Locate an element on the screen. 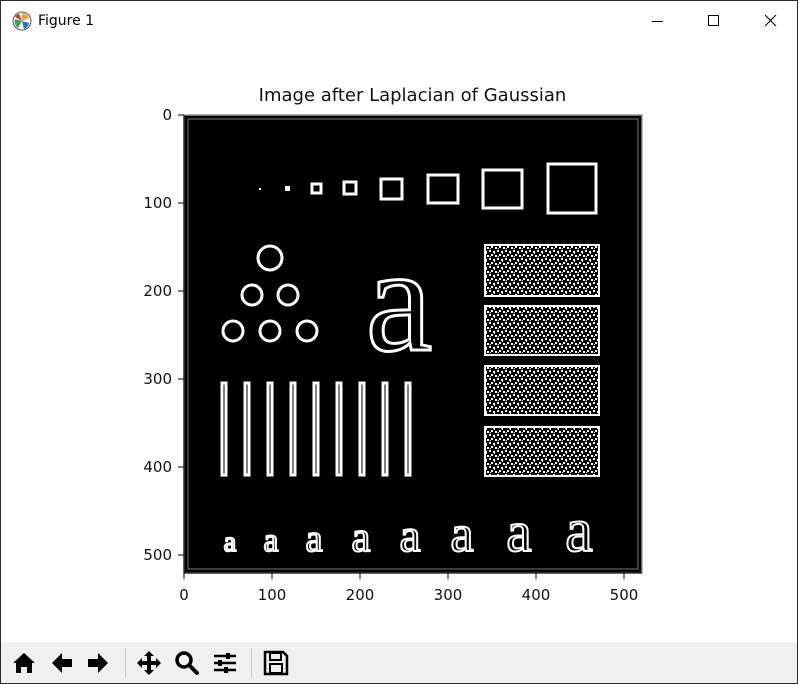  pan-icon is located at coordinates (149, 663).